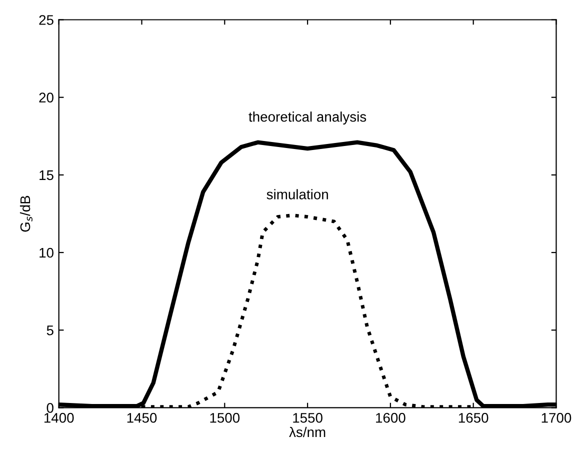 The width and height of the screenshot is (577, 449). Describe the element at coordinates (473, 417) in the screenshot. I see `x-tick-label: 1650` at that location.